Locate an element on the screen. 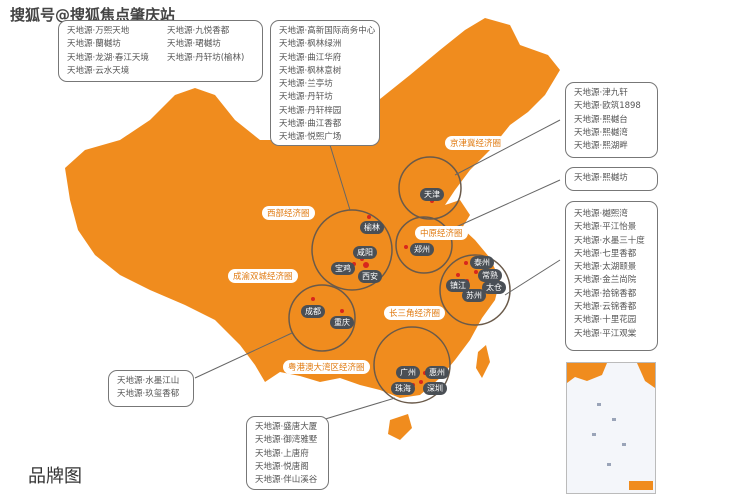 The height and width of the screenshot is (504, 740). economic-circles is located at coordinates (399, 280).